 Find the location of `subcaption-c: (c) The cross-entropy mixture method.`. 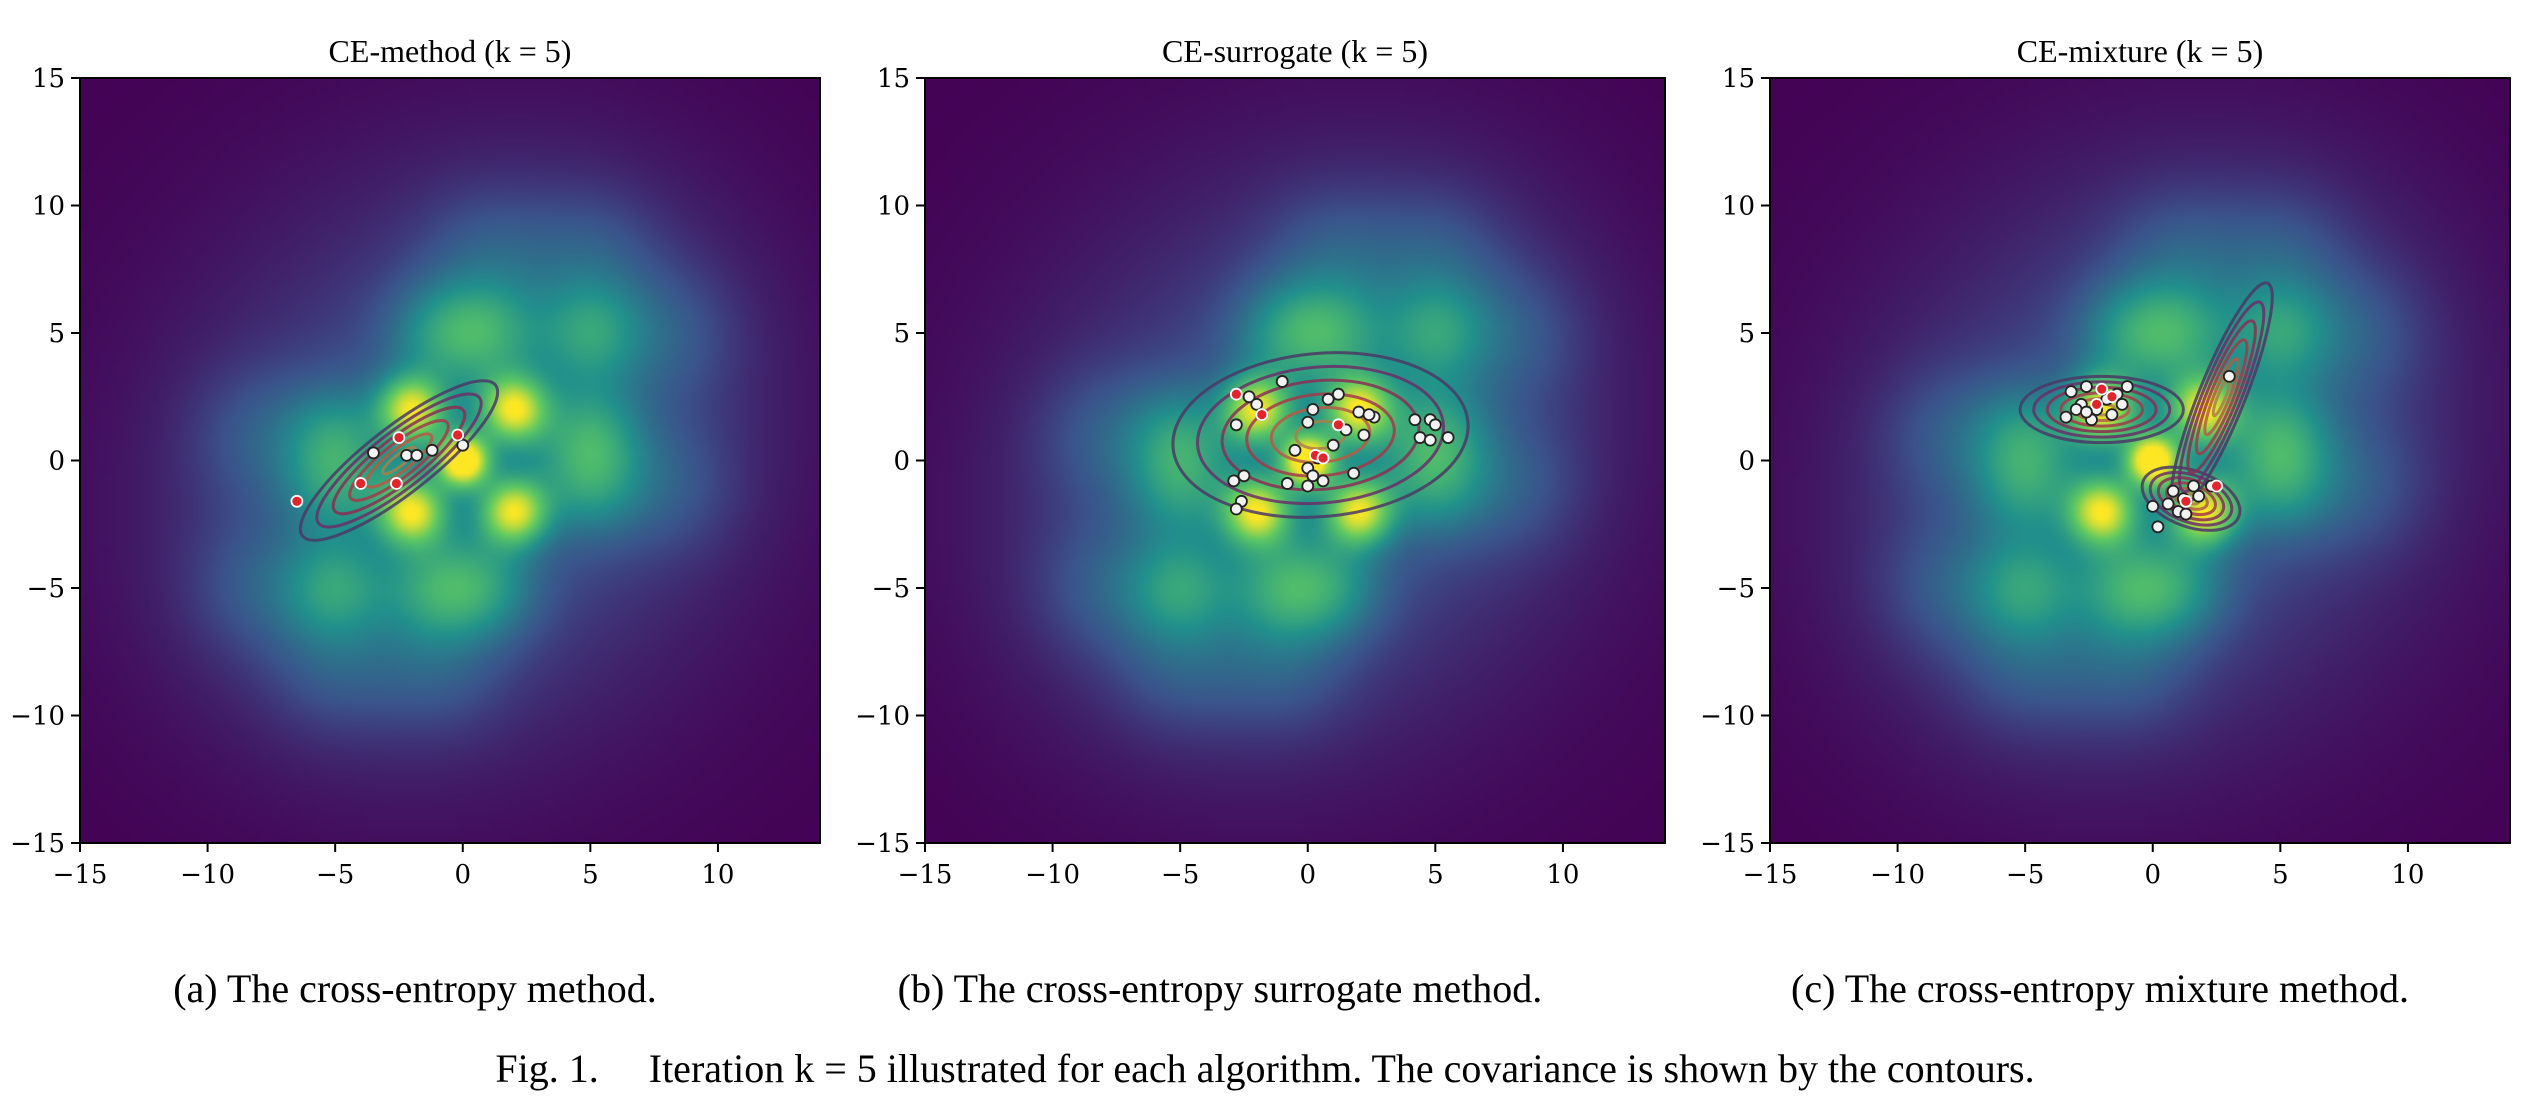

subcaption-c: (c) The cross-entropy mixture method. is located at coordinates (2100, 988).